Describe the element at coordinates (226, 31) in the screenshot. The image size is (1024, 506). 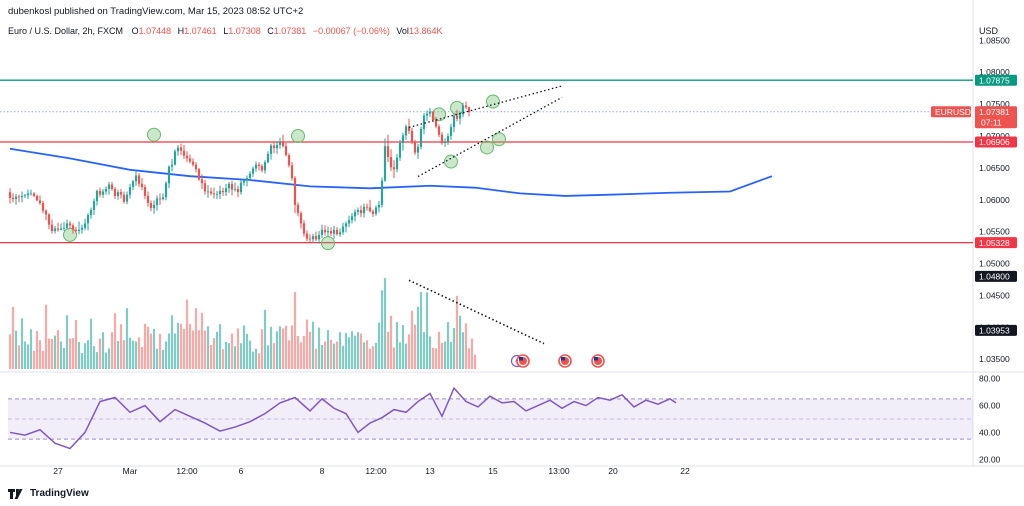
I see `low-label: L` at that location.